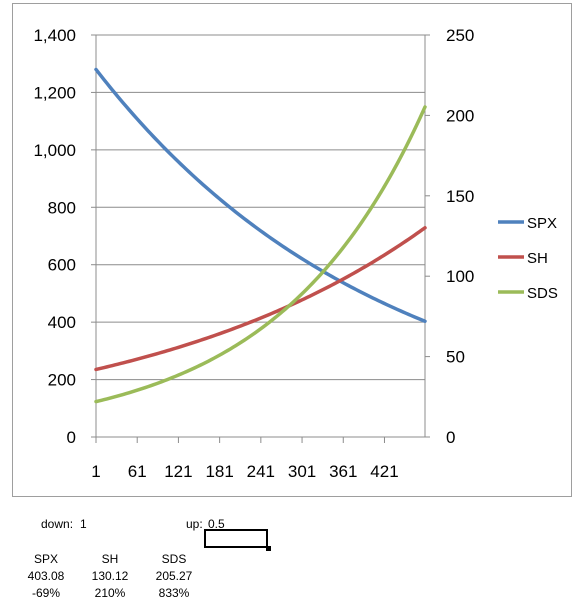 The width and height of the screenshot is (586, 608). Describe the element at coordinates (260, 299) in the screenshot. I see `series-line-sh` at that location.